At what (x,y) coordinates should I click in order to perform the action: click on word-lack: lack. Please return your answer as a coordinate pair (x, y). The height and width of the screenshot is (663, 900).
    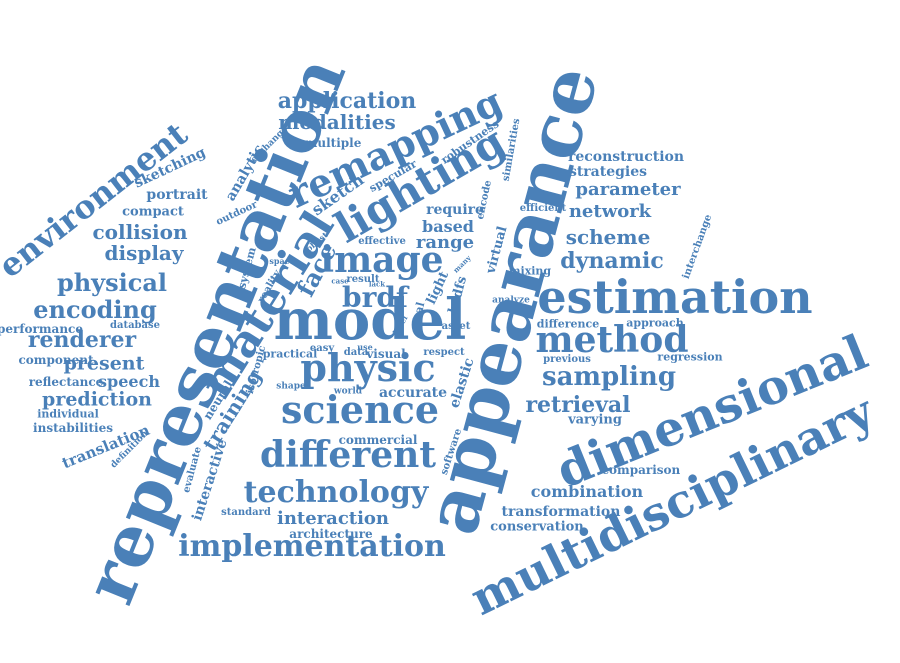
    Looking at the image, I should click on (377, 284).